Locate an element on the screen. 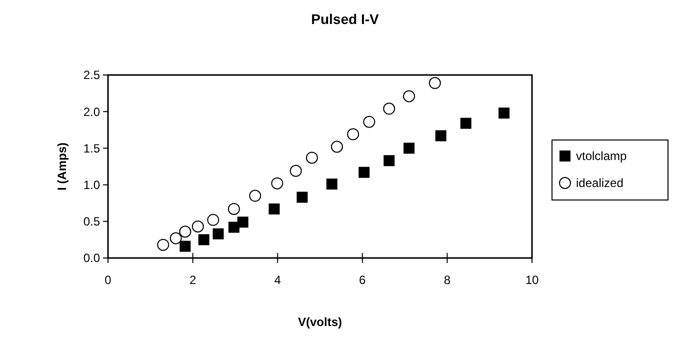  x-tick-label: 4 is located at coordinates (278, 280).